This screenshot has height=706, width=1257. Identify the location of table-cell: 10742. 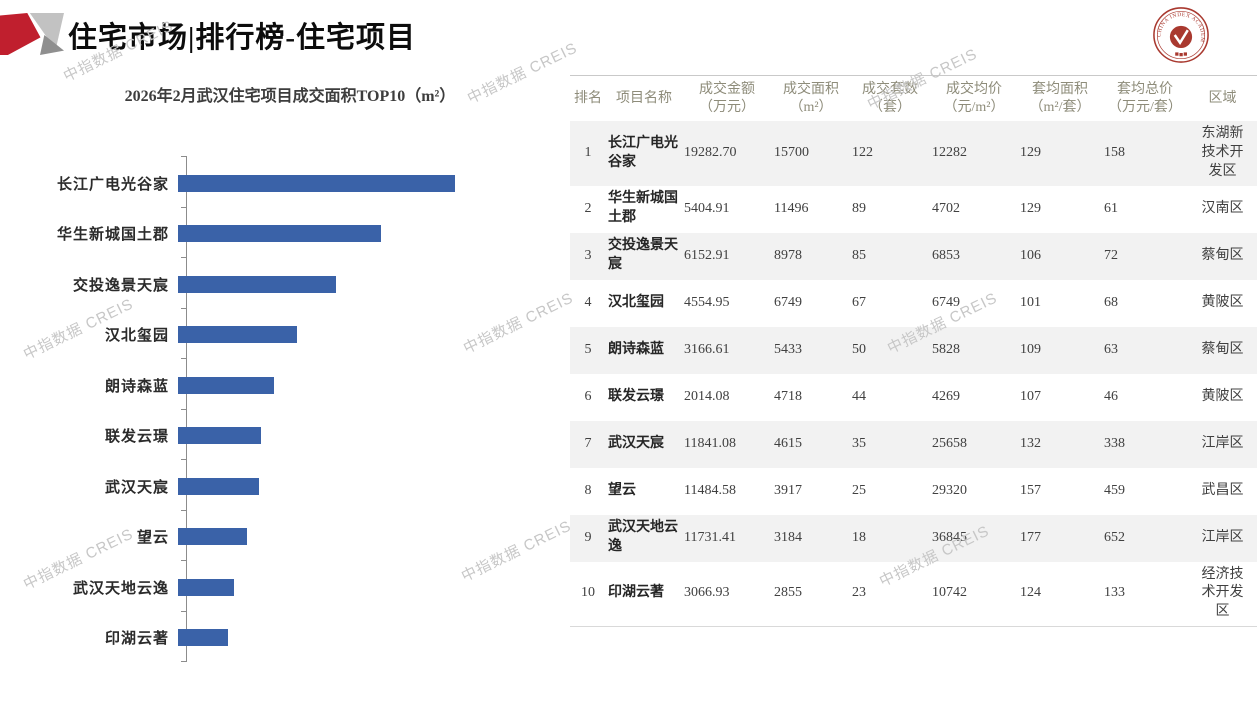
(949, 593).